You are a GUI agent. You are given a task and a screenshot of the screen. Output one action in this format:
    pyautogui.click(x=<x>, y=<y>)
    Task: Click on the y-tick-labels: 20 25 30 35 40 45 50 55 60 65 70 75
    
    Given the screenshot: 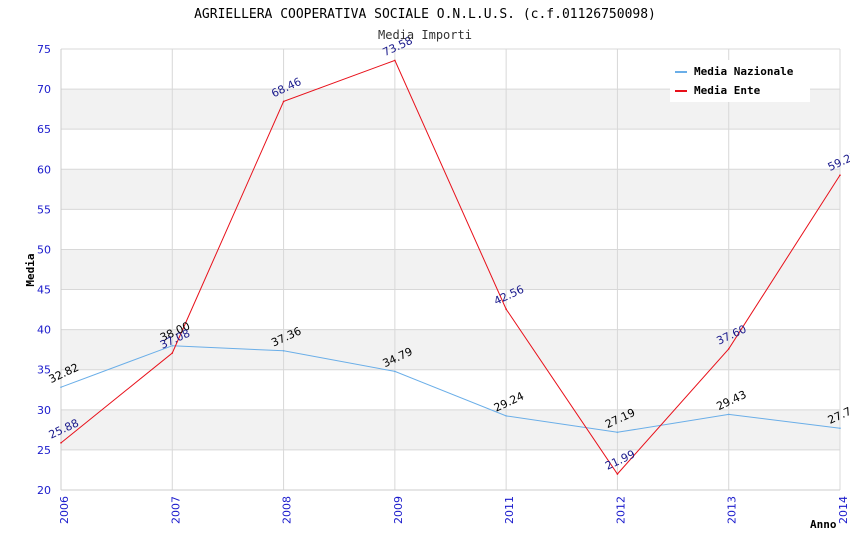 What is the action you would take?
    pyautogui.click(x=44, y=270)
    